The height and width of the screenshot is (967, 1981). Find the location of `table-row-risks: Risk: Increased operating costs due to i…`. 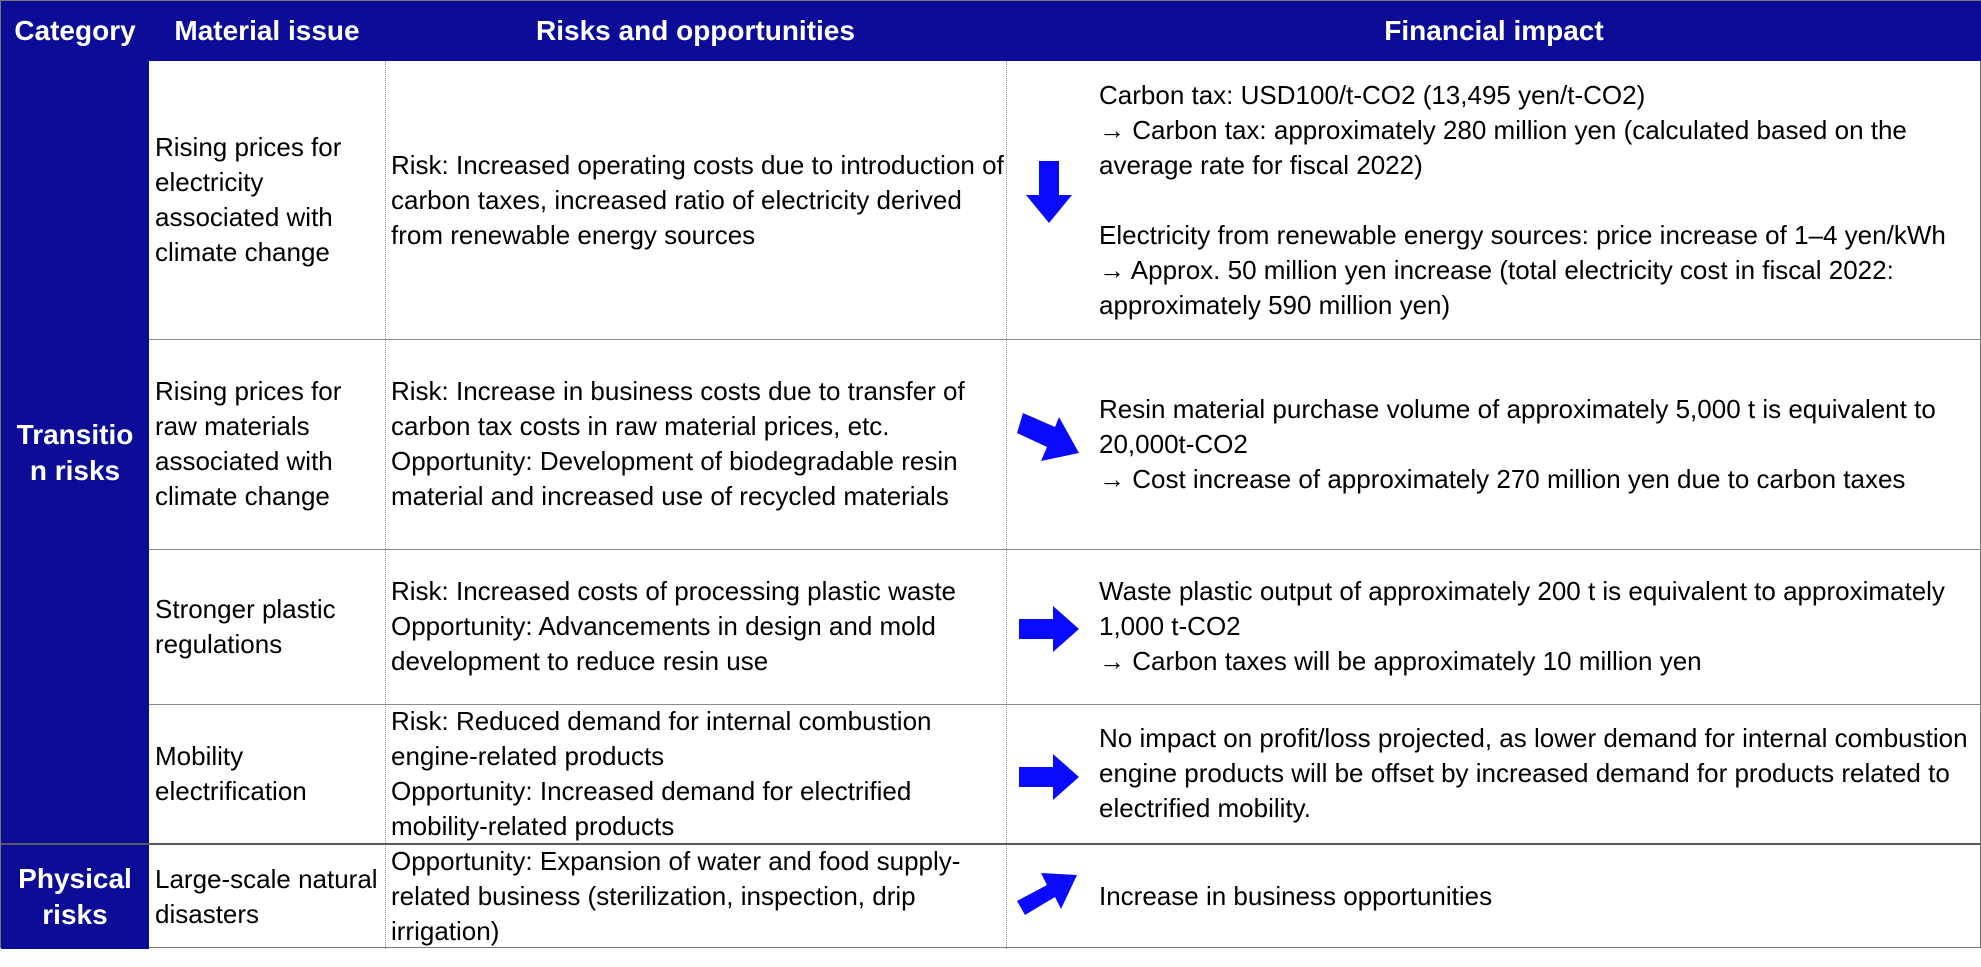

table-row-risks: Risk: Increased operating costs due to i… is located at coordinates (697, 199).